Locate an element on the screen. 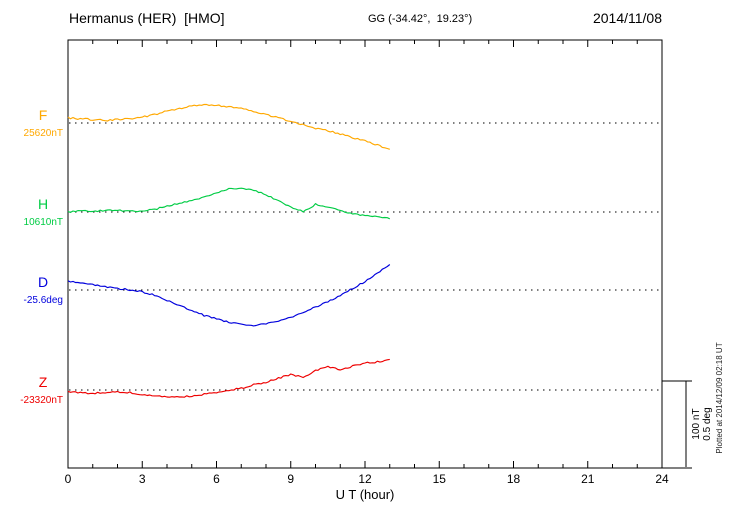 This screenshot has height=520, width=730. trace-D is located at coordinates (229, 295).